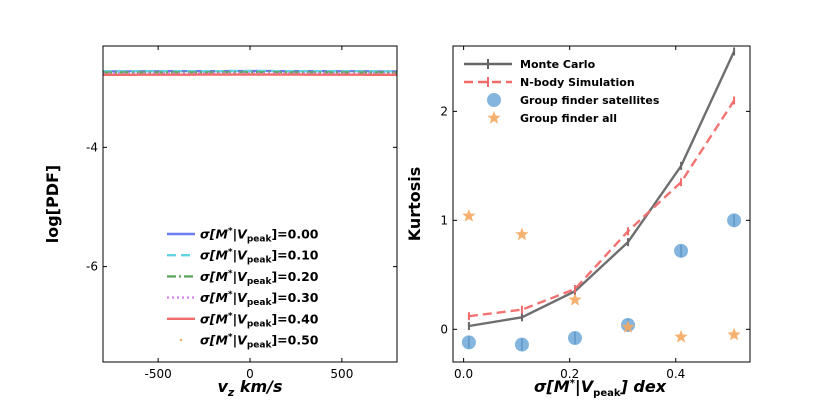 The image size is (830, 415). I want to click on left-xlabel-sub: z, so click(231, 392).